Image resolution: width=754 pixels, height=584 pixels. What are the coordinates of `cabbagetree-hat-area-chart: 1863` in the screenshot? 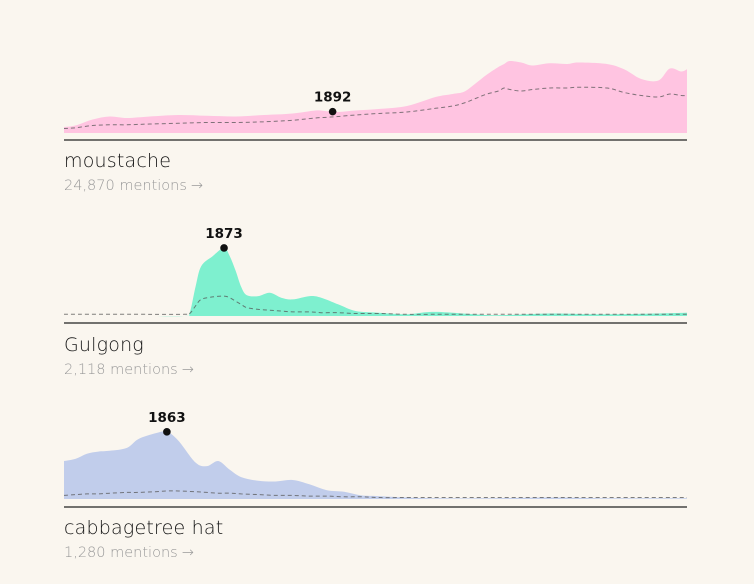 It's located at (375, 459).